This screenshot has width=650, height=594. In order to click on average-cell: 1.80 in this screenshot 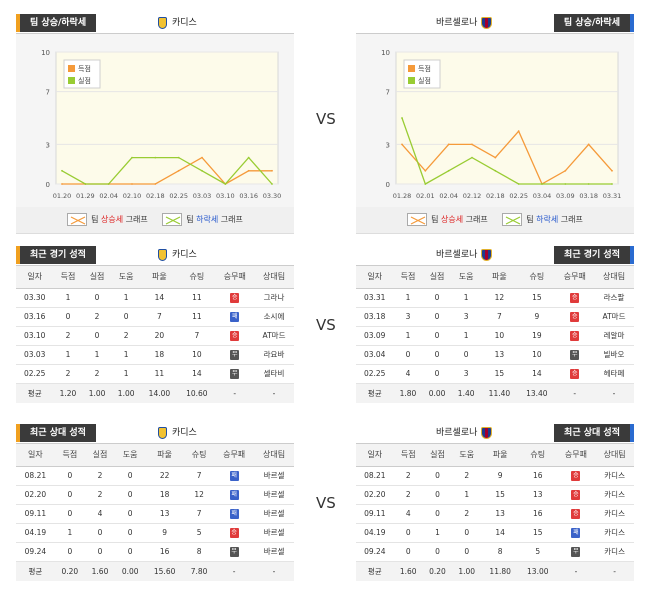, I will do `click(408, 393)`.